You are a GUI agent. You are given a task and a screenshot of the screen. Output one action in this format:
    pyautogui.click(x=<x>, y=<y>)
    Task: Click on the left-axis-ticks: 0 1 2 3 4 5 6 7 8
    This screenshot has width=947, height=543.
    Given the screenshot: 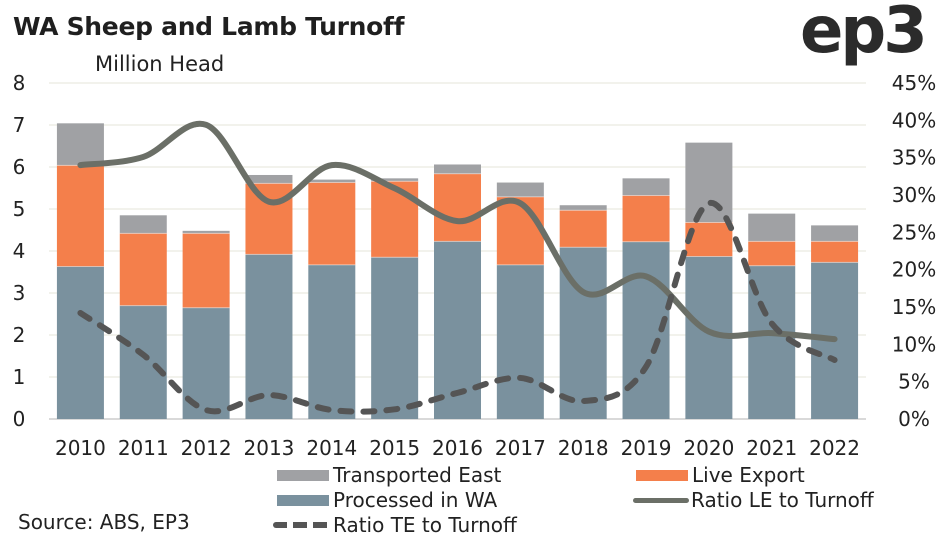 What is the action you would take?
    pyautogui.click(x=19, y=251)
    